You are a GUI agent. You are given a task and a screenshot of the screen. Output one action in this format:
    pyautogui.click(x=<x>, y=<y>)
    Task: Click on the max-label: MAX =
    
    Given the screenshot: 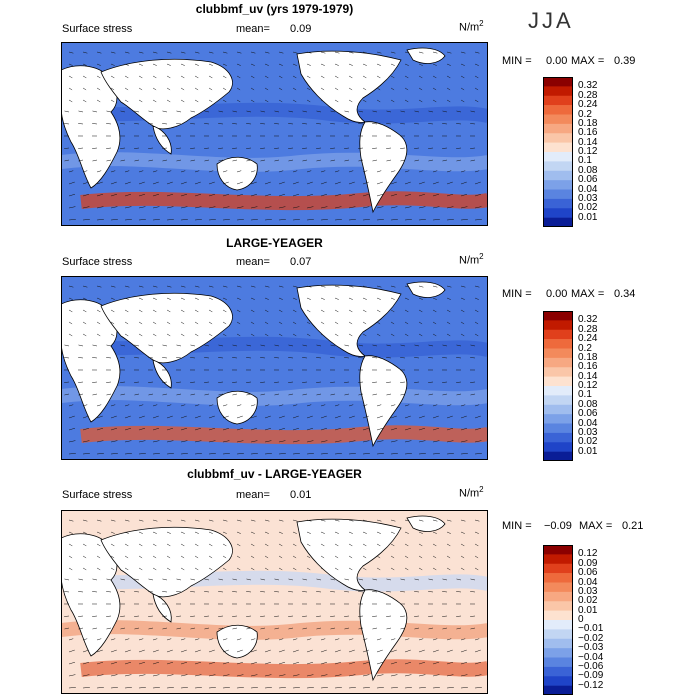 What is the action you would take?
    pyautogui.click(x=588, y=294)
    